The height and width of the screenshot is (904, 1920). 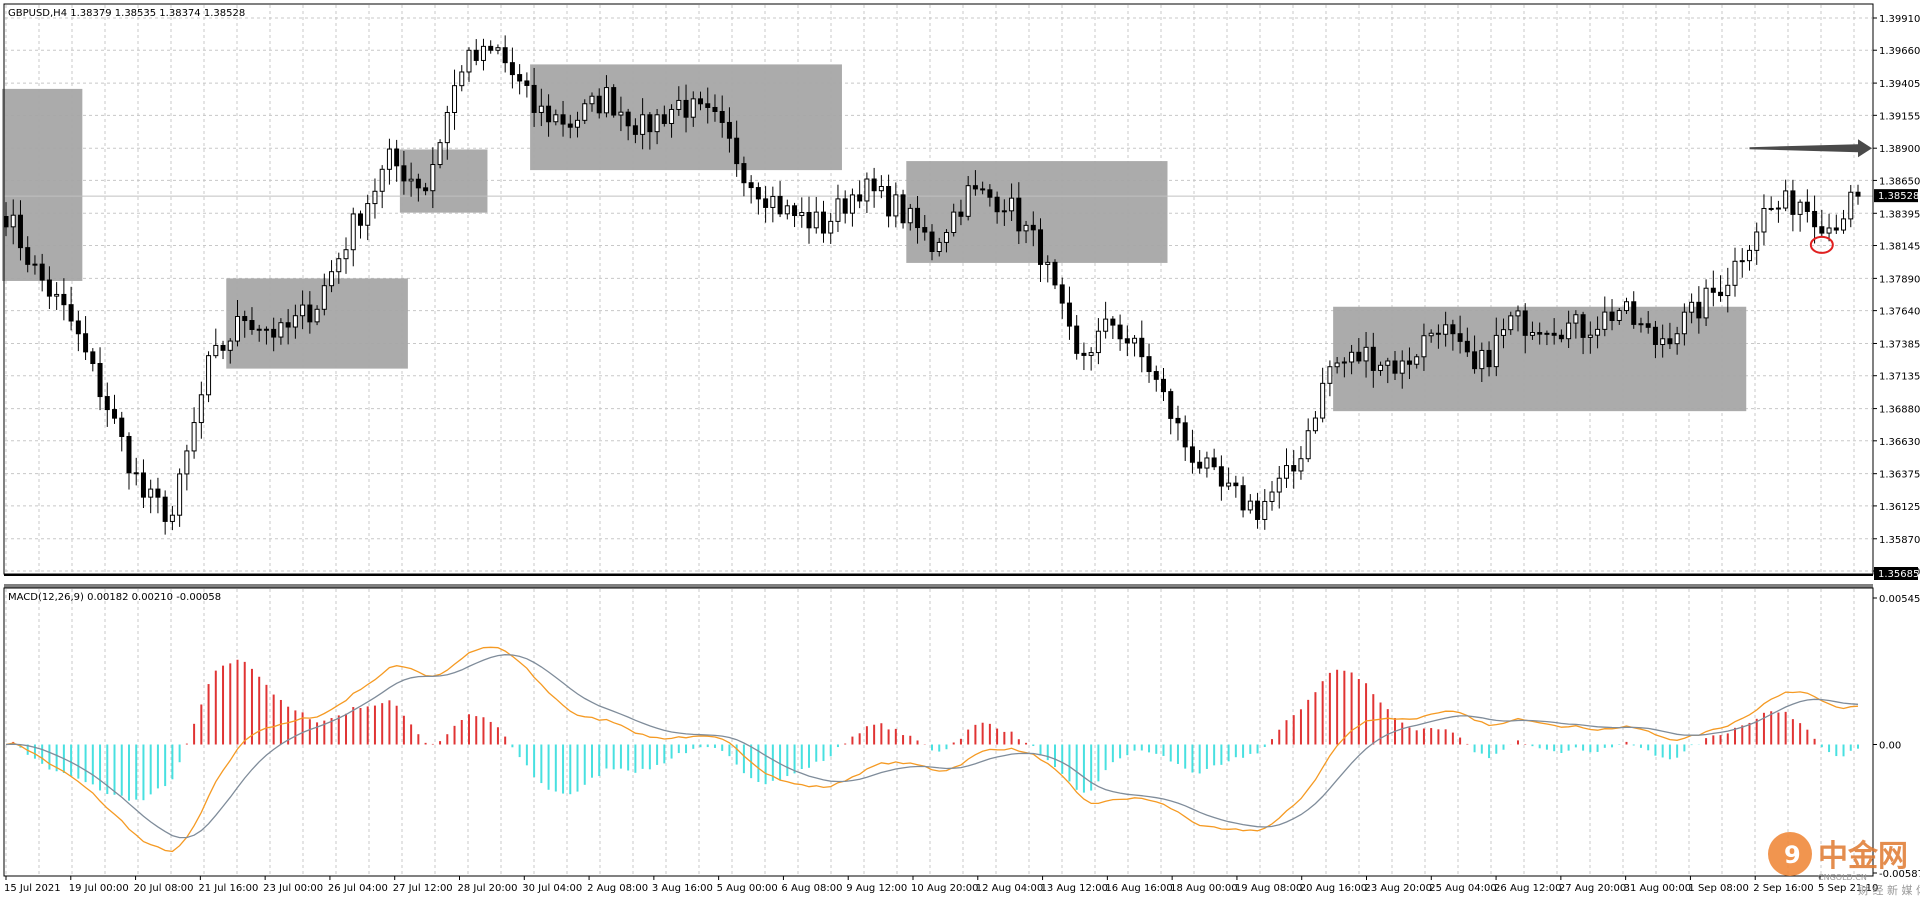 I want to click on time-tick-label: 31 Aug 00:00, so click(x=1657, y=888).